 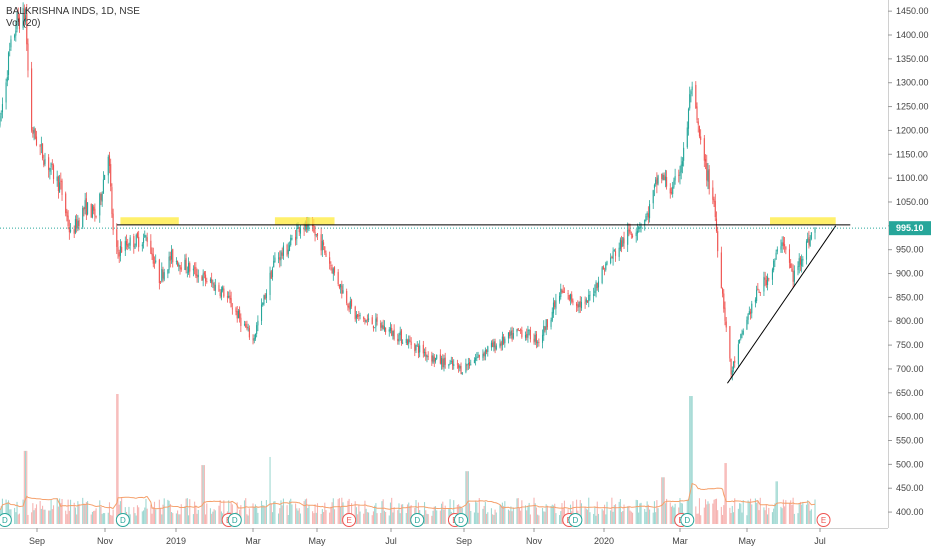 What do you see at coordinates (427, 537) in the screenshot?
I see `time-axis: Sep Nov 2019 Mar May Jul Sep Nov 2020 Mar May Jul` at bounding box center [427, 537].